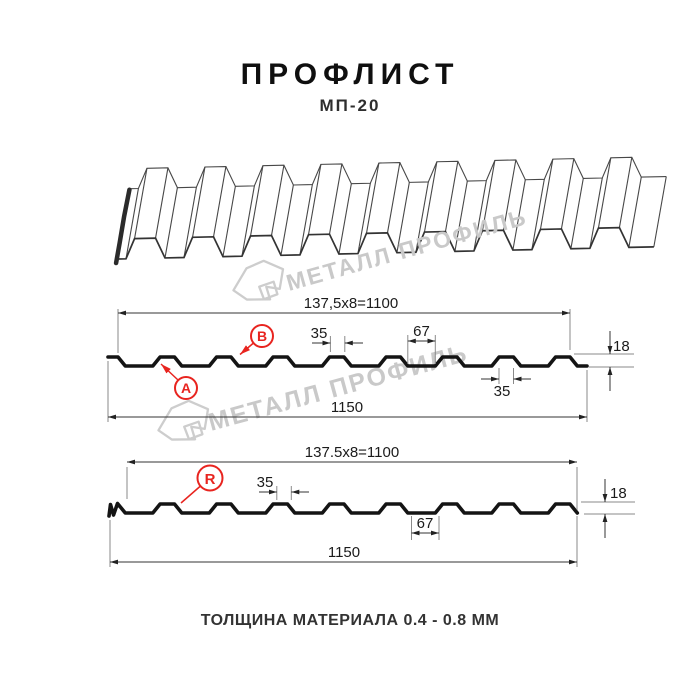 Image resolution: width=700 pixels, height=700 pixels. Describe the element at coordinates (621, 346) in the screenshot. I see `dim-height-top: 18` at that location.